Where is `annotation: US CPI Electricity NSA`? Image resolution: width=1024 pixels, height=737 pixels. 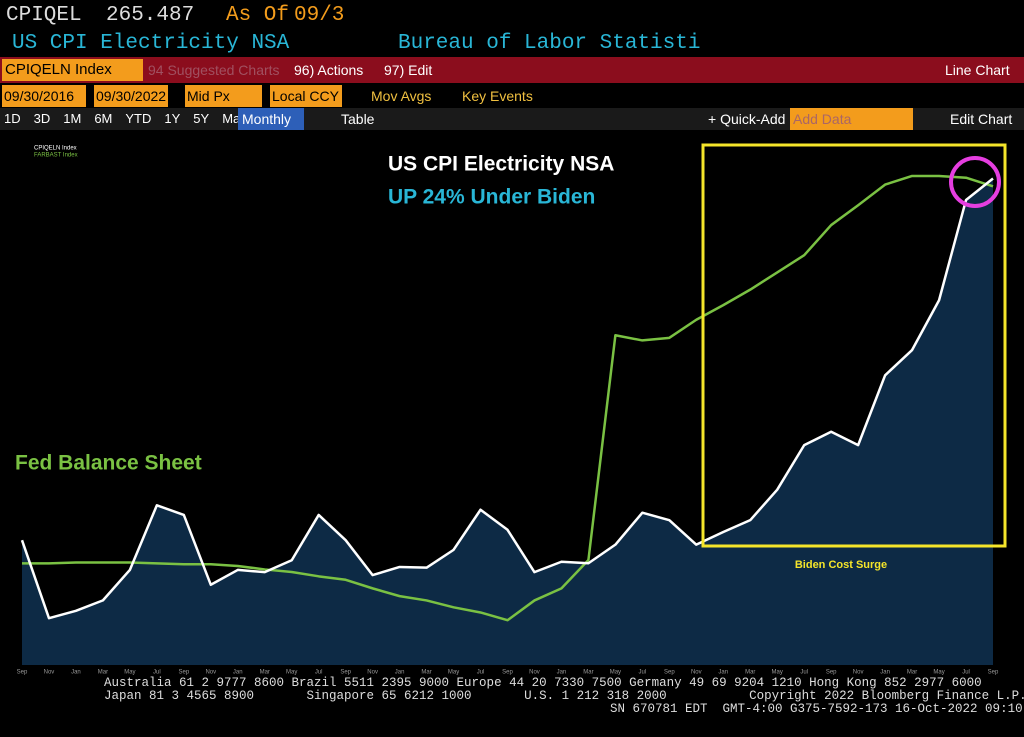 annotation: US CPI Electricity NSA is located at coordinates (501, 164).